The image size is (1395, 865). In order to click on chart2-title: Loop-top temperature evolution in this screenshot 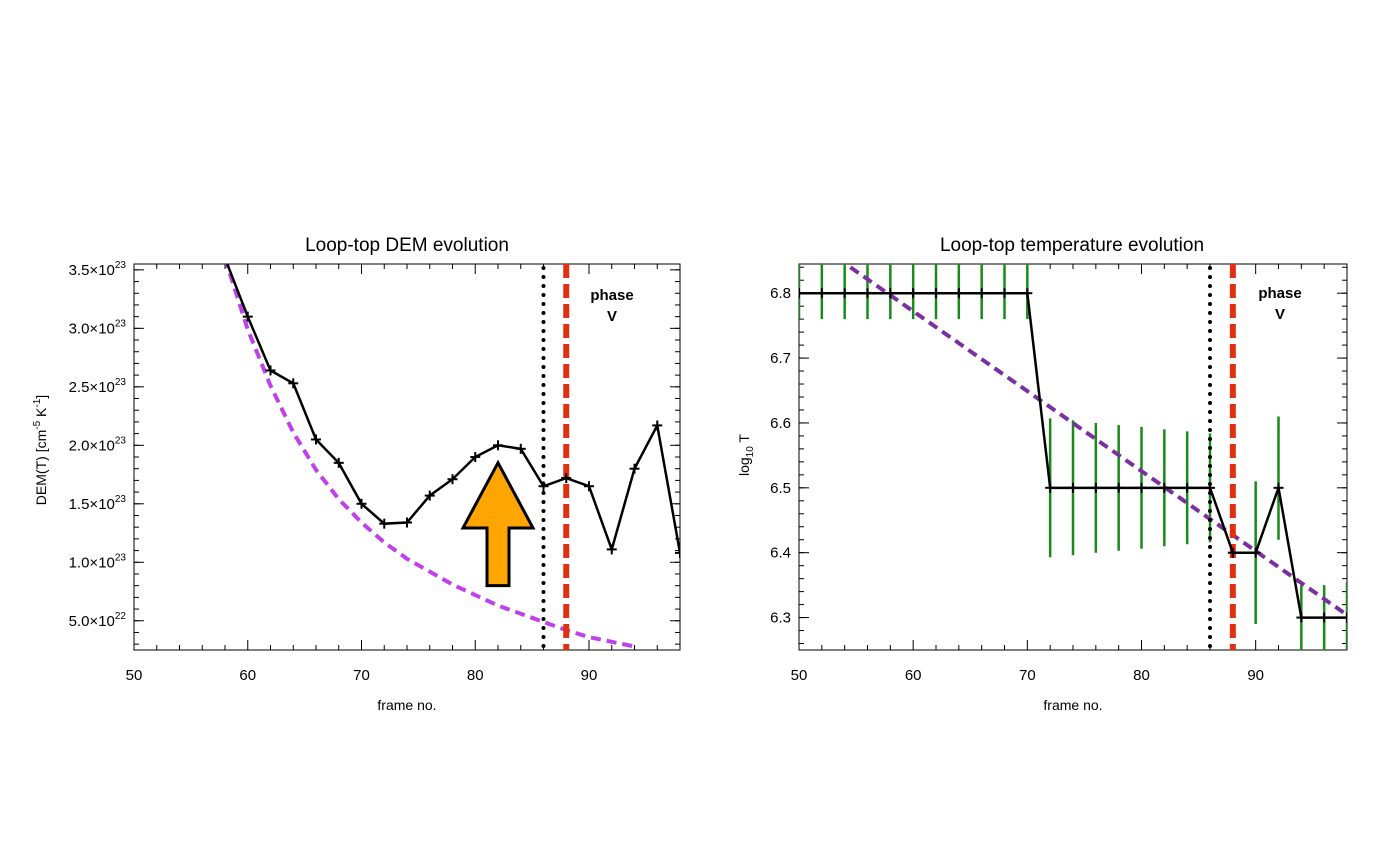, I will do `click(1072, 245)`.